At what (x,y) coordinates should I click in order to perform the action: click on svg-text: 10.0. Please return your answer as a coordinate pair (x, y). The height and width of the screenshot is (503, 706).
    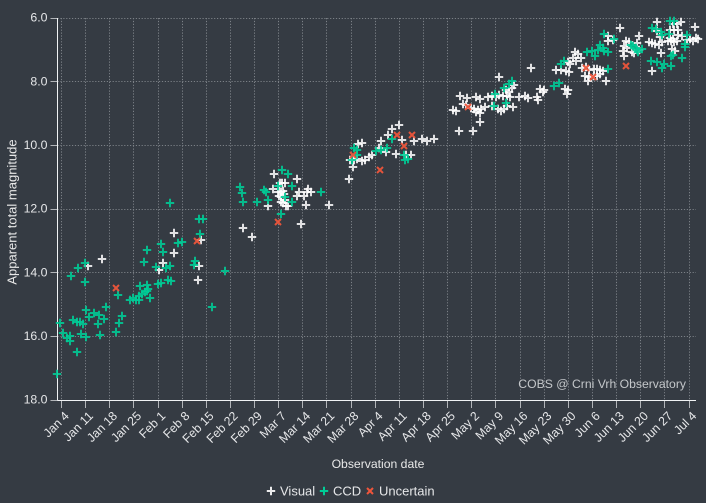
    Looking at the image, I should click on (36, 145).